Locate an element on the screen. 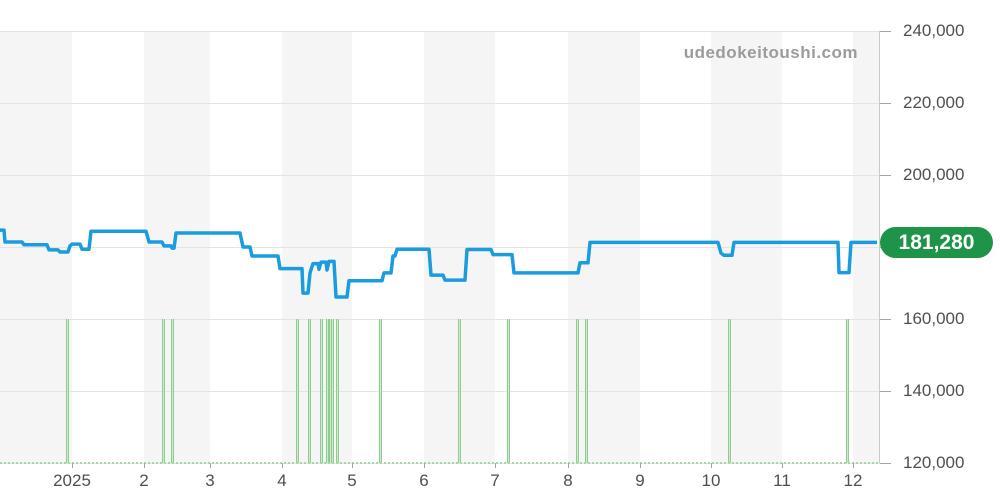 This screenshot has height=500, width=1000. y-axis-label: 120,000 is located at coordinates (934, 462).